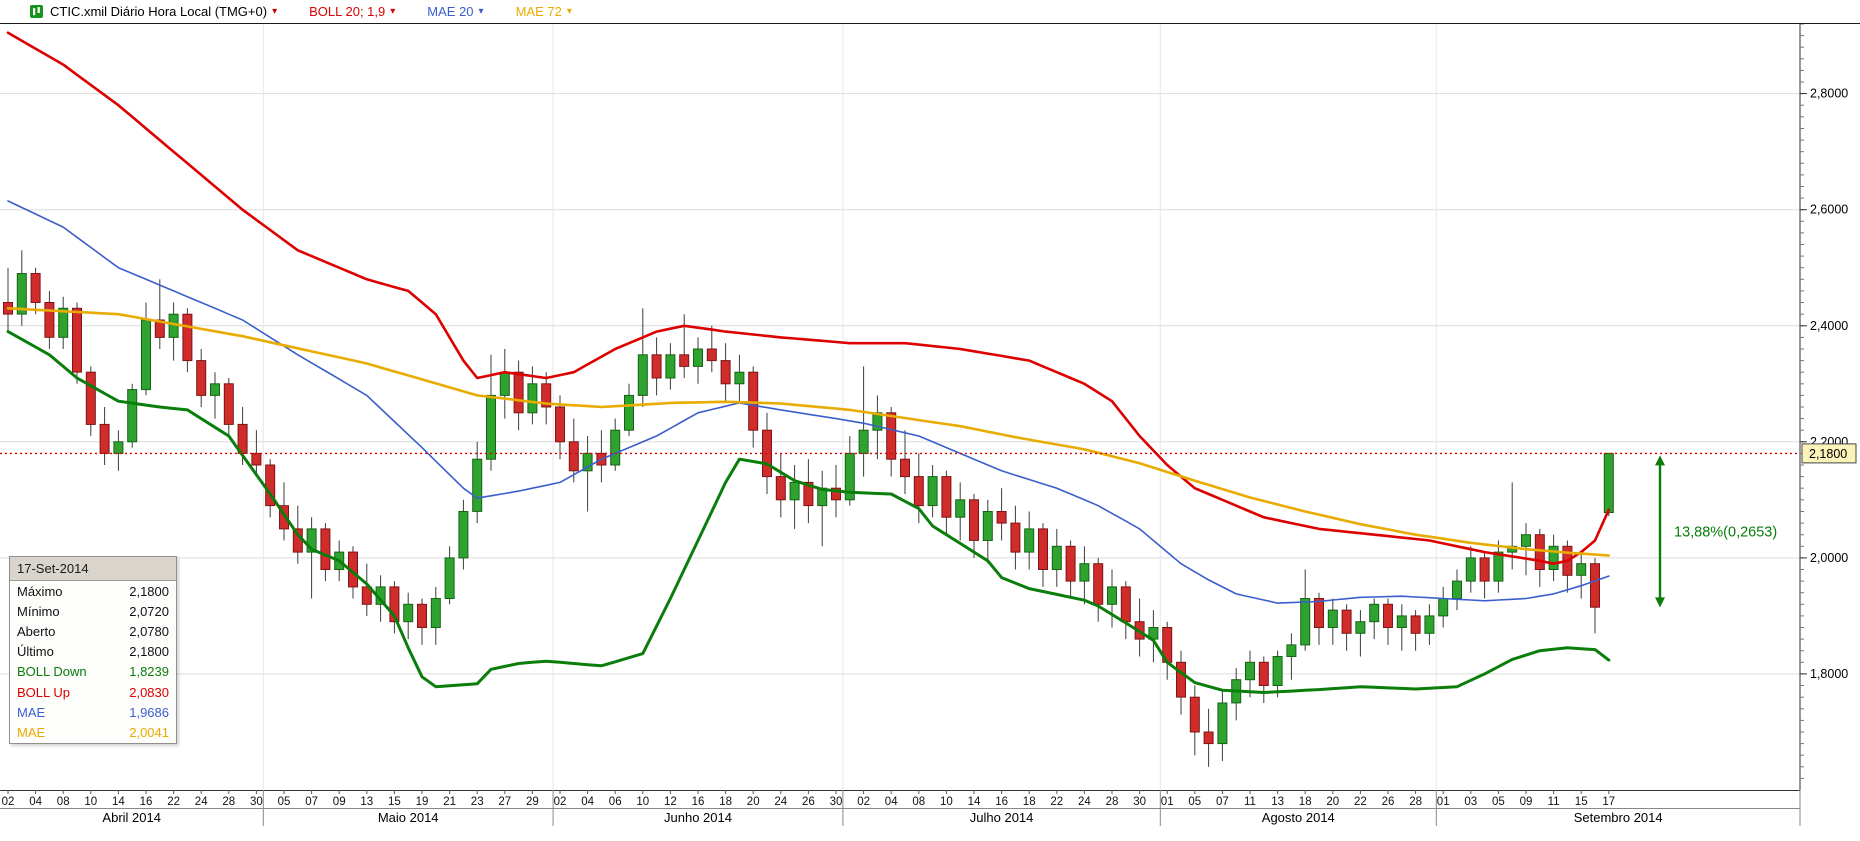 This screenshot has width=1860, height=841. What do you see at coordinates (1725, 532) in the screenshot?
I see `gain-annotation-label: 13,88%(0,2653)` at bounding box center [1725, 532].